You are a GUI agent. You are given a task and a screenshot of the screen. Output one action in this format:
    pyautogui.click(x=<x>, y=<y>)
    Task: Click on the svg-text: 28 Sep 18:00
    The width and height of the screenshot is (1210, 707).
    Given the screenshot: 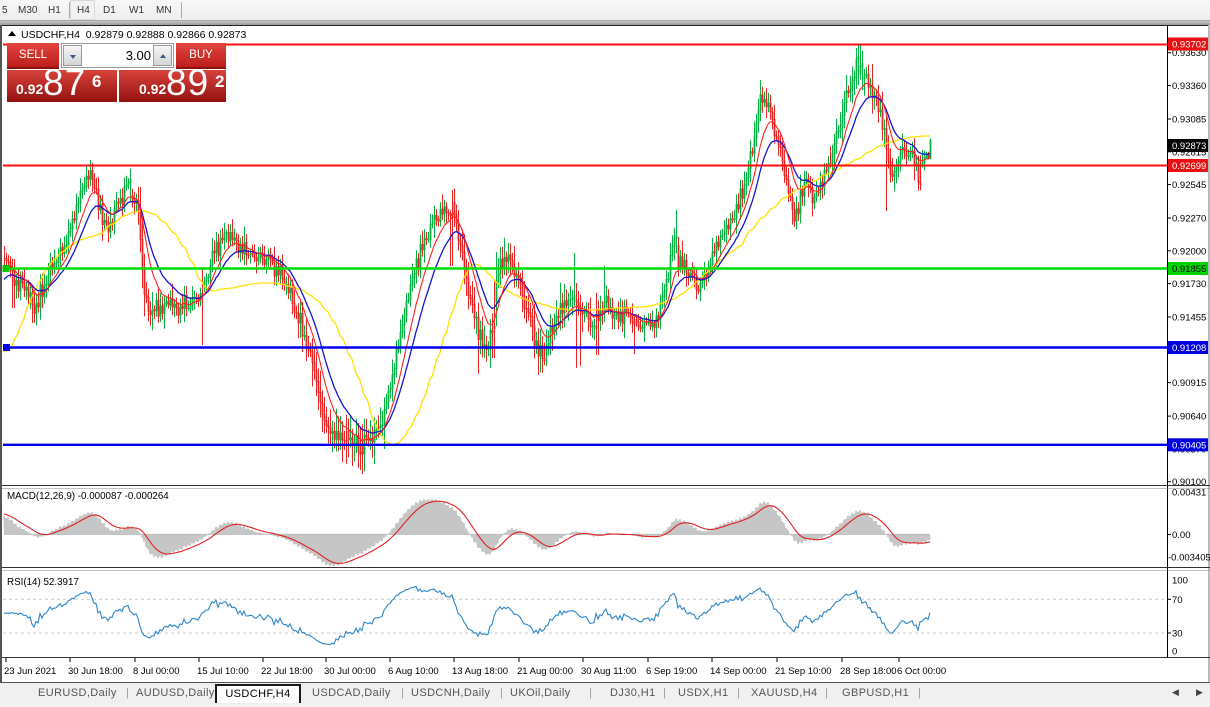 What is the action you would take?
    pyautogui.click(x=868, y=671)
    